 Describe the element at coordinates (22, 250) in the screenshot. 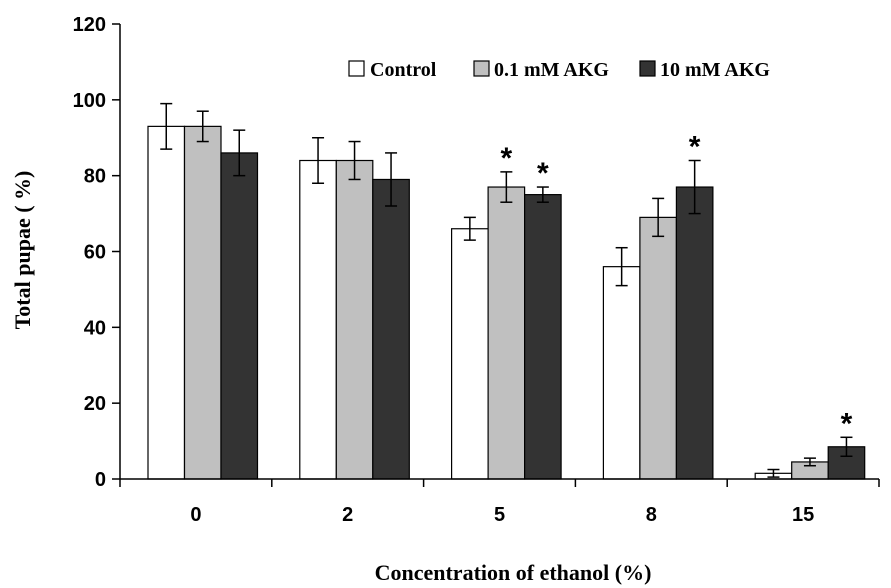

I see `y-axis-label: Total pupae ( %)` at that location.